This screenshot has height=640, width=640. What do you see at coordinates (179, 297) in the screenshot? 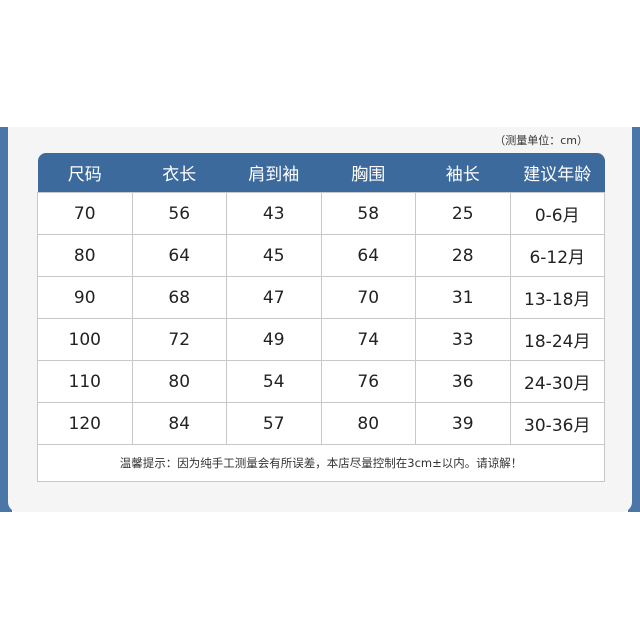
I see `table-cell: 68` at bounding box center [179, 297].